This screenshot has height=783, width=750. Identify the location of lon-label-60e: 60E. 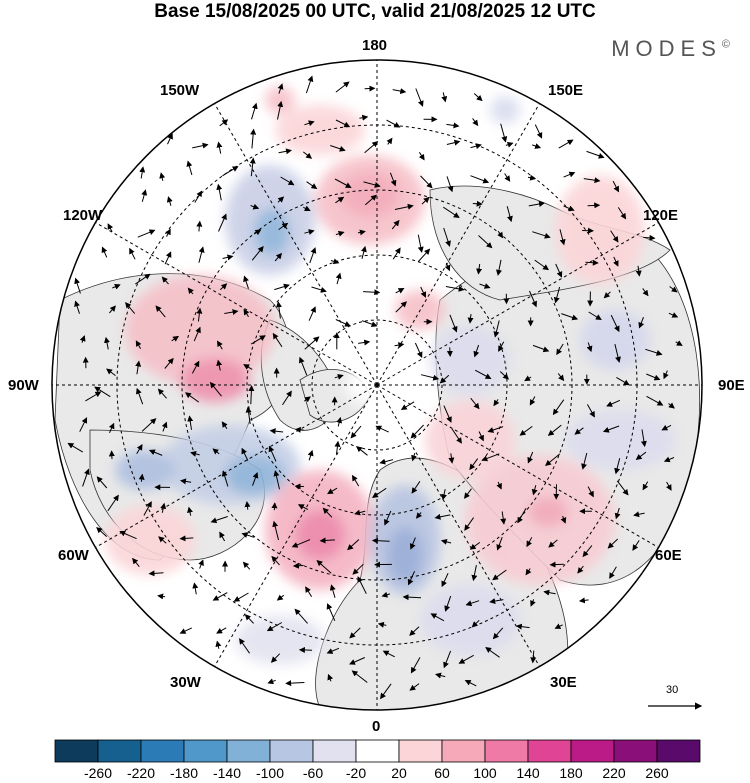
(668, 555).